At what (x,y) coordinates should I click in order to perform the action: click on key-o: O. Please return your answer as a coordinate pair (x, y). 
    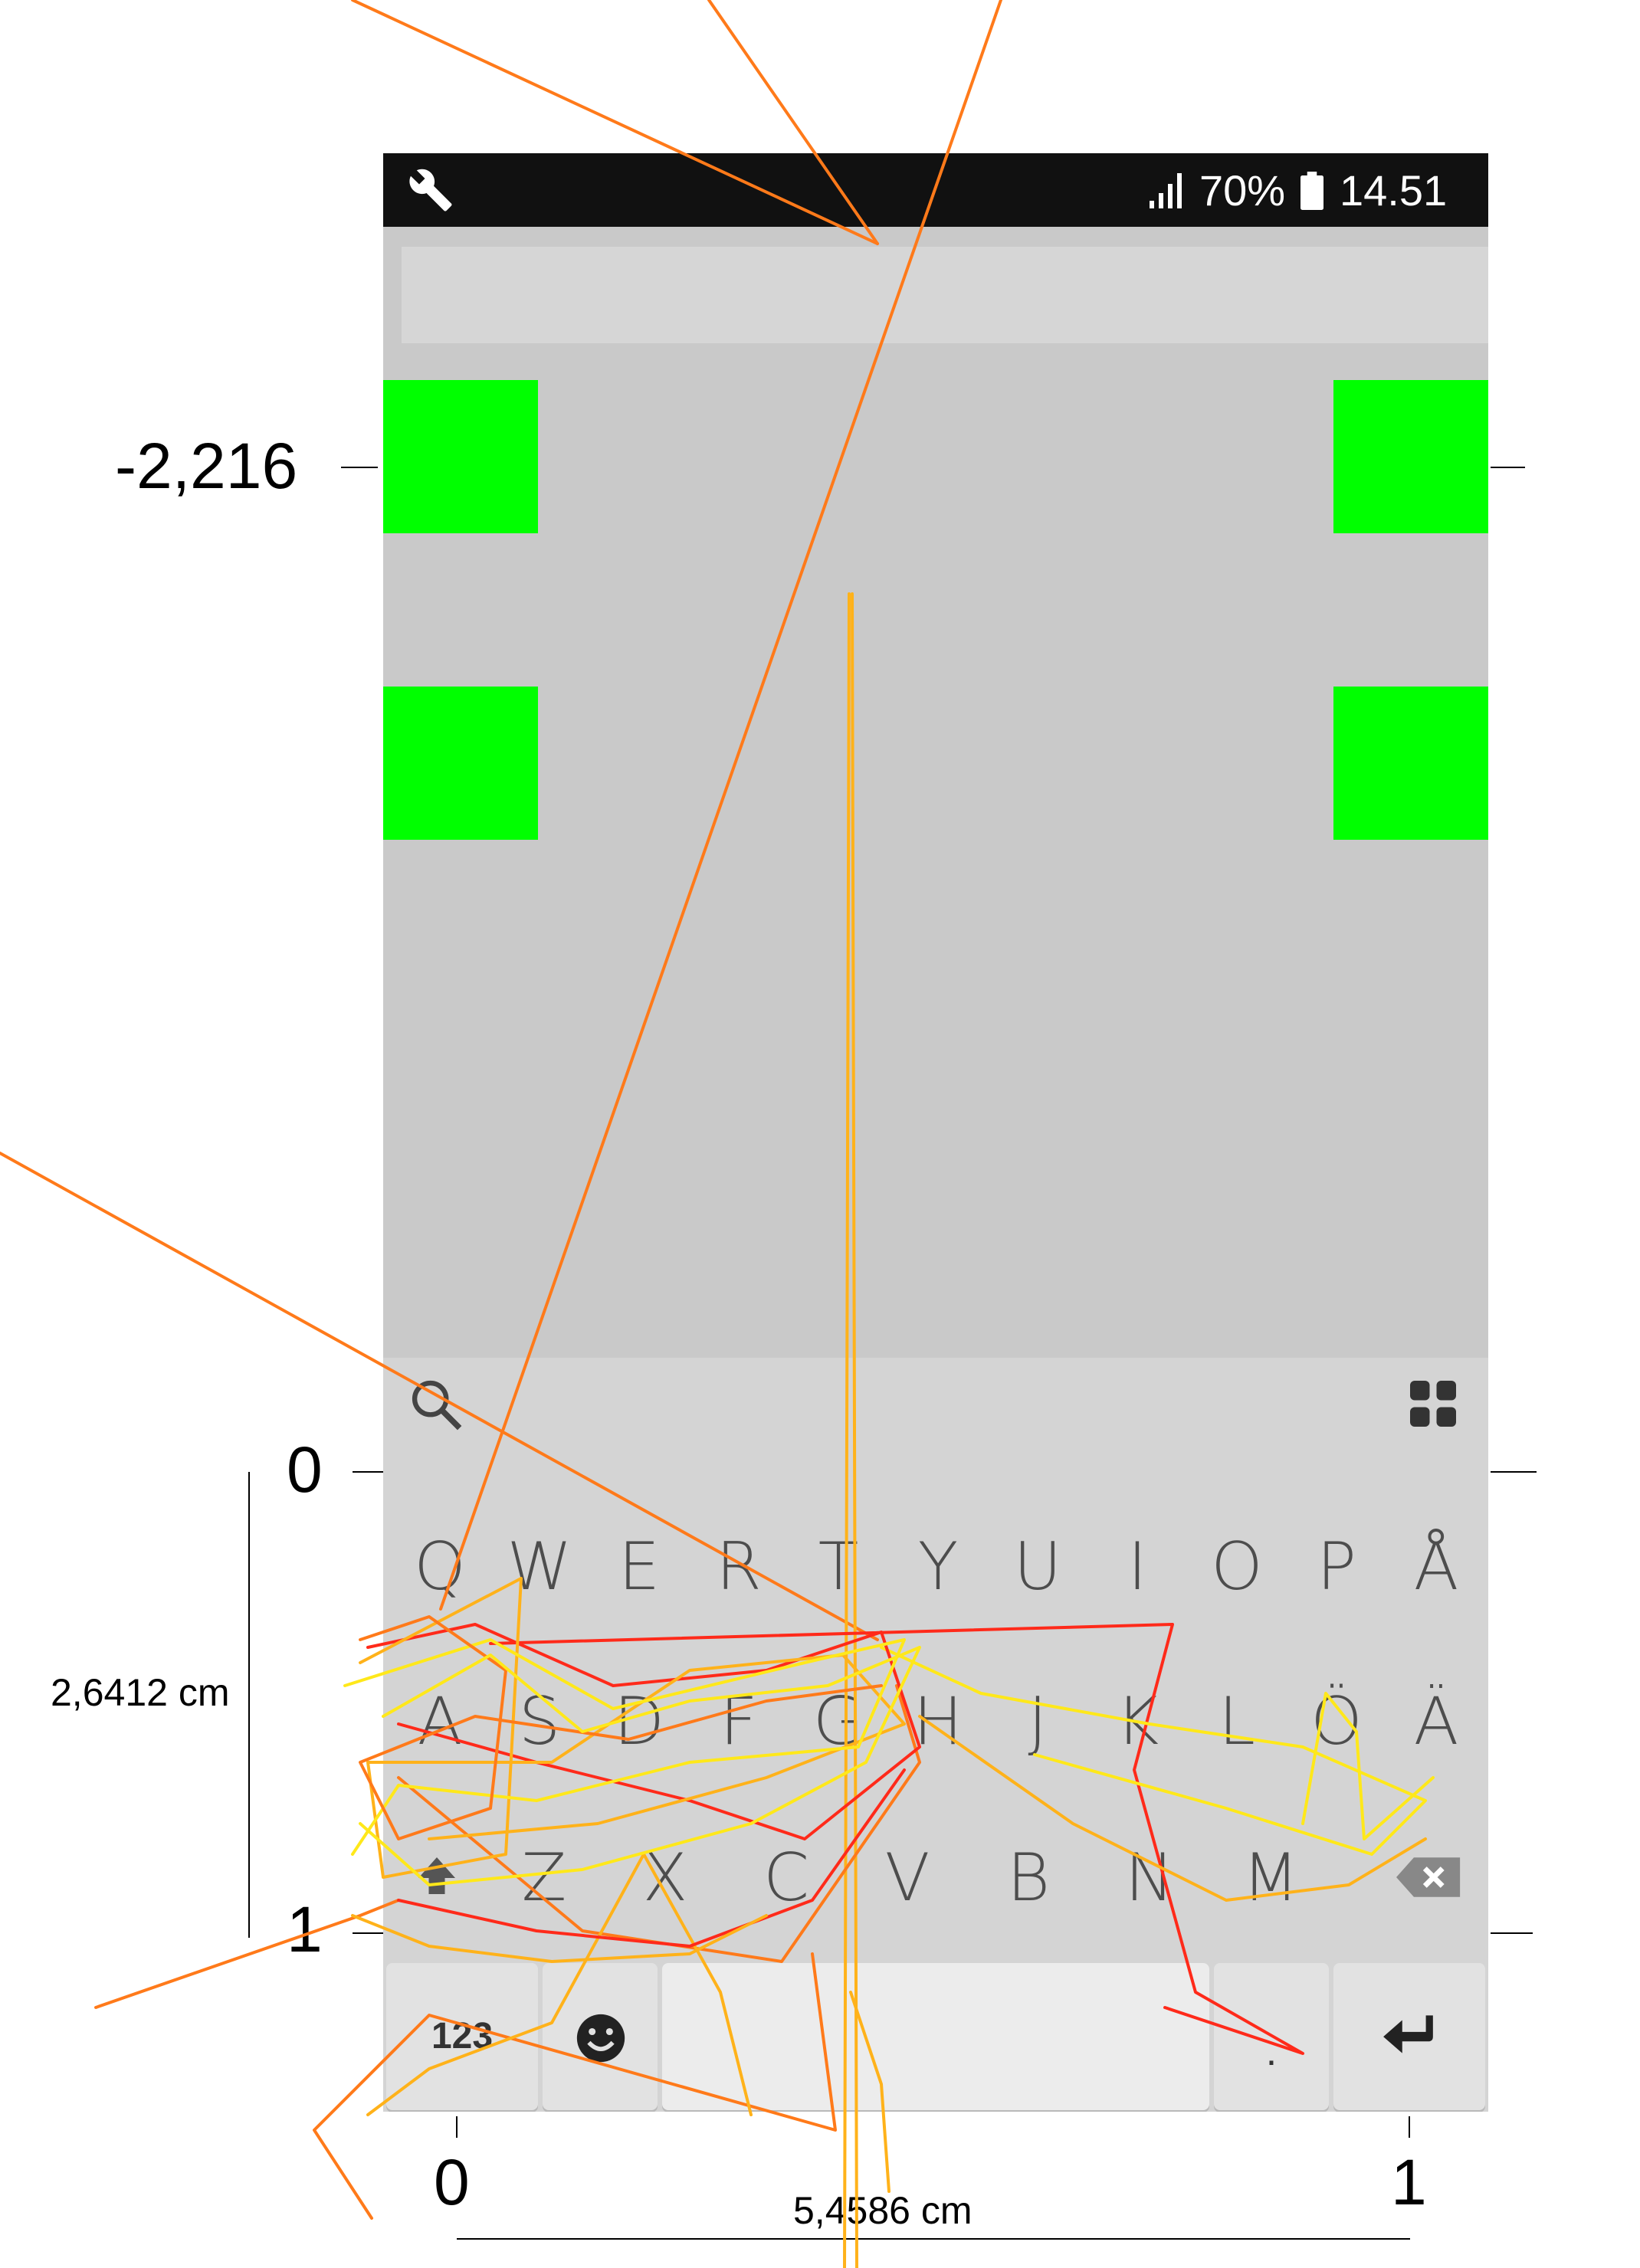
    Looking at the image, I should click on (1237, 1567).